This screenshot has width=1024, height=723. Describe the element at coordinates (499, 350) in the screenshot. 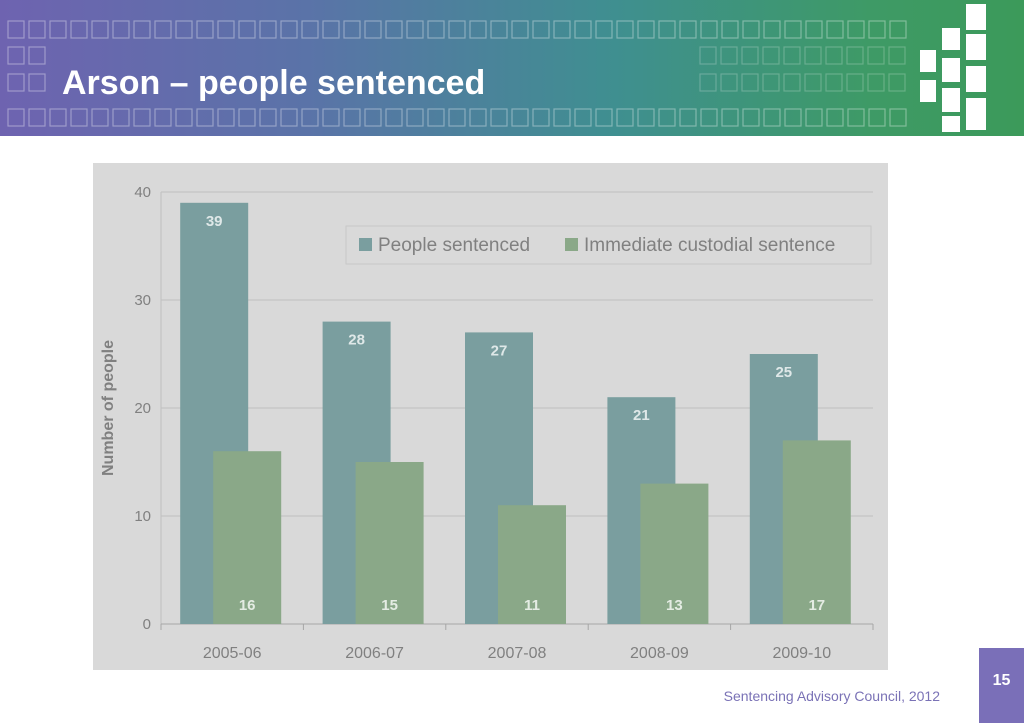

I see `data-label-people-sentenced: 27` at that location.